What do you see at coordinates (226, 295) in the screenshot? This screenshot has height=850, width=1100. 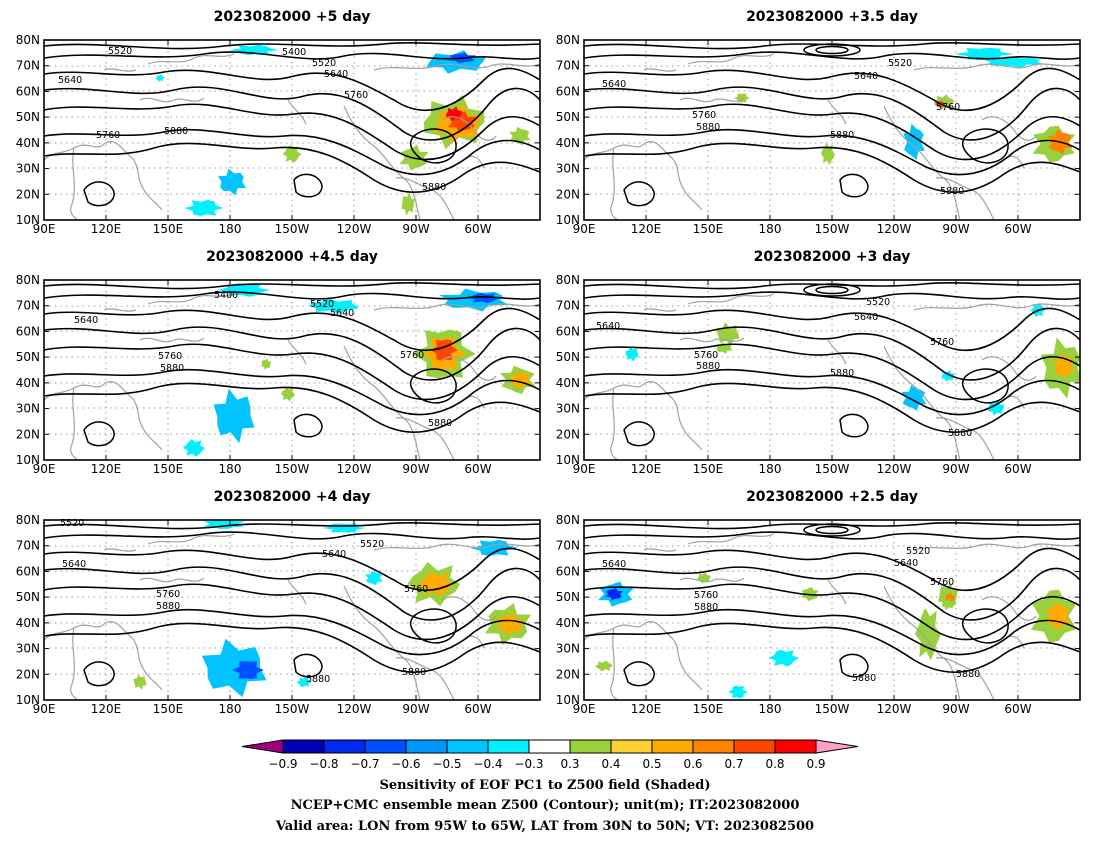 I see `contour-label: 5400` at bounding box center [226, 295].